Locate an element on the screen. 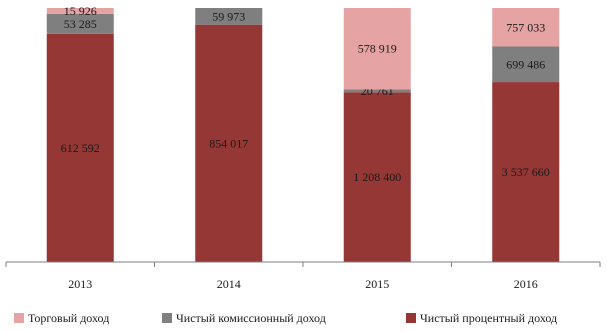 The width and height of the screenshot is (607, 333). data-label-2013-s1: 53 285 is located at coordinates (80, 24).